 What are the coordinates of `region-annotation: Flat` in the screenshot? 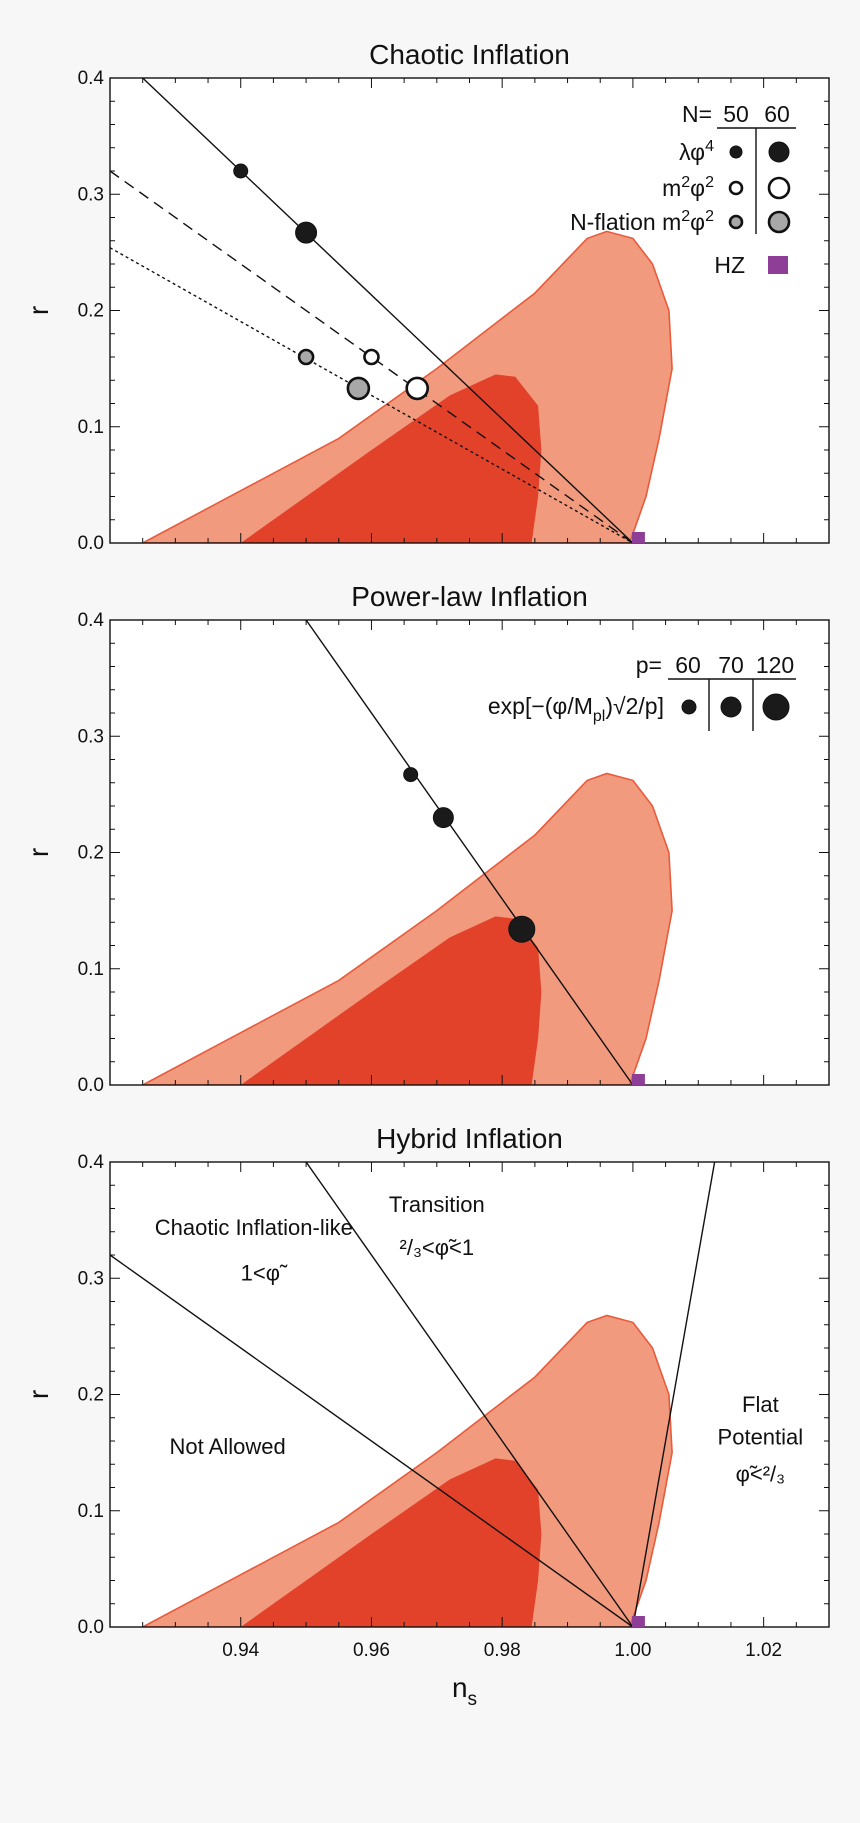 It's located at (760, 1404).